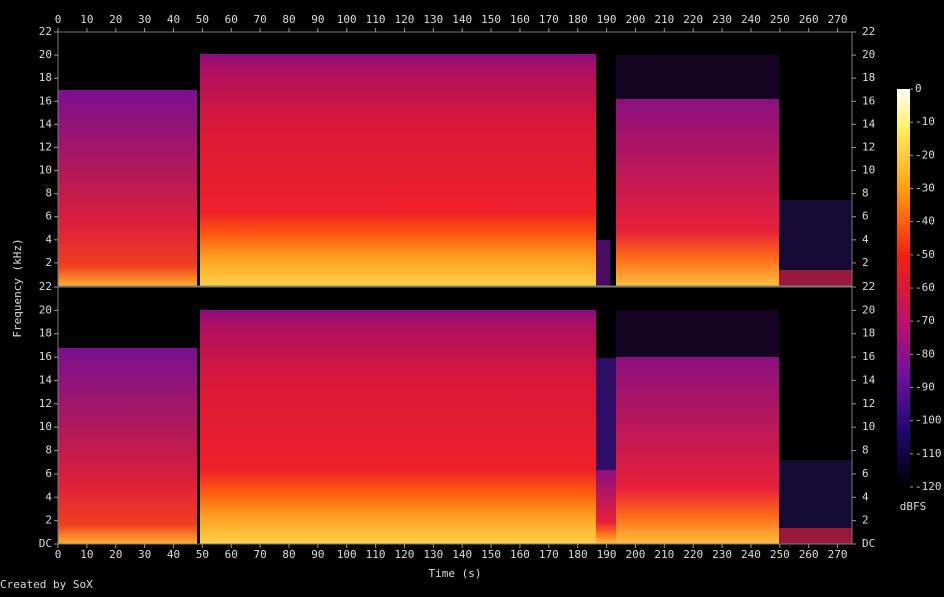 The height and width of the screenshot is (597, 944). I want to click on x-tick-label: 100, so click(347, 19).